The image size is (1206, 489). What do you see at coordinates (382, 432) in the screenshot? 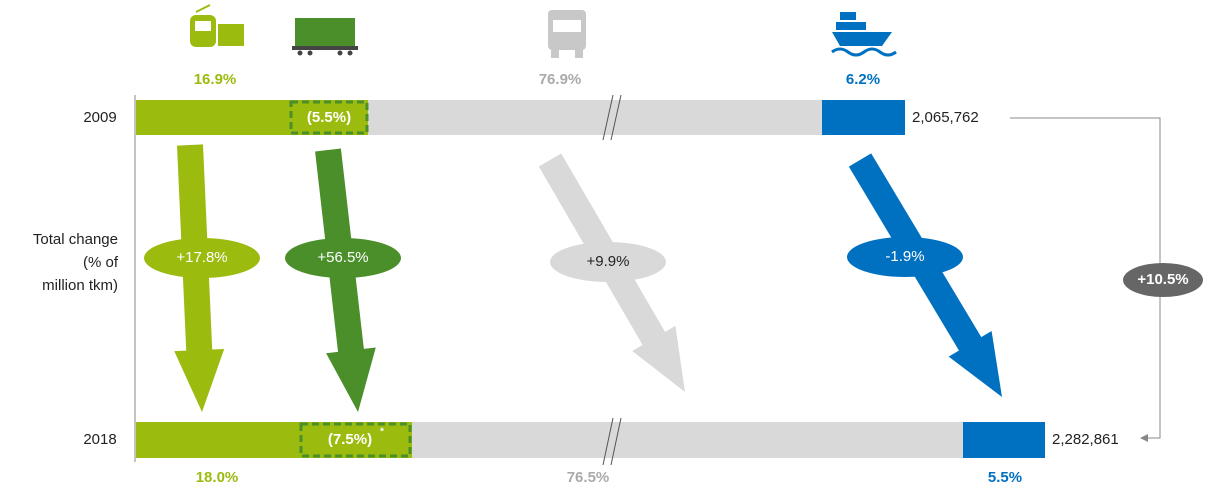
I see `footnote-mark: *` at bounding box center [382, 432].